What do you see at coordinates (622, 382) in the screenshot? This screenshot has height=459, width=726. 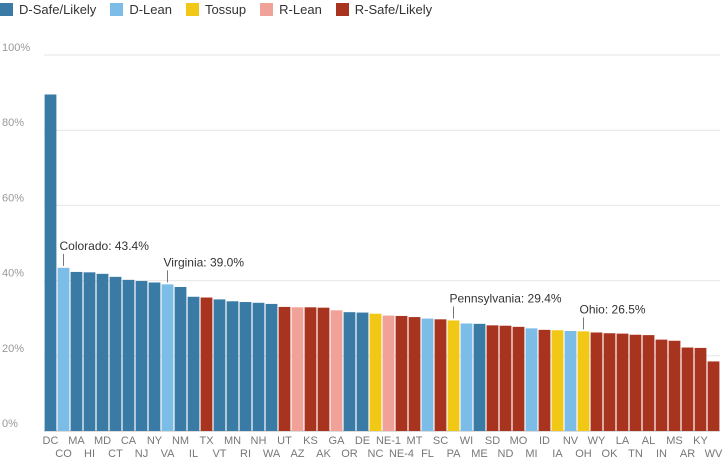 I see `bar-la` at bounding box center [622, 382].